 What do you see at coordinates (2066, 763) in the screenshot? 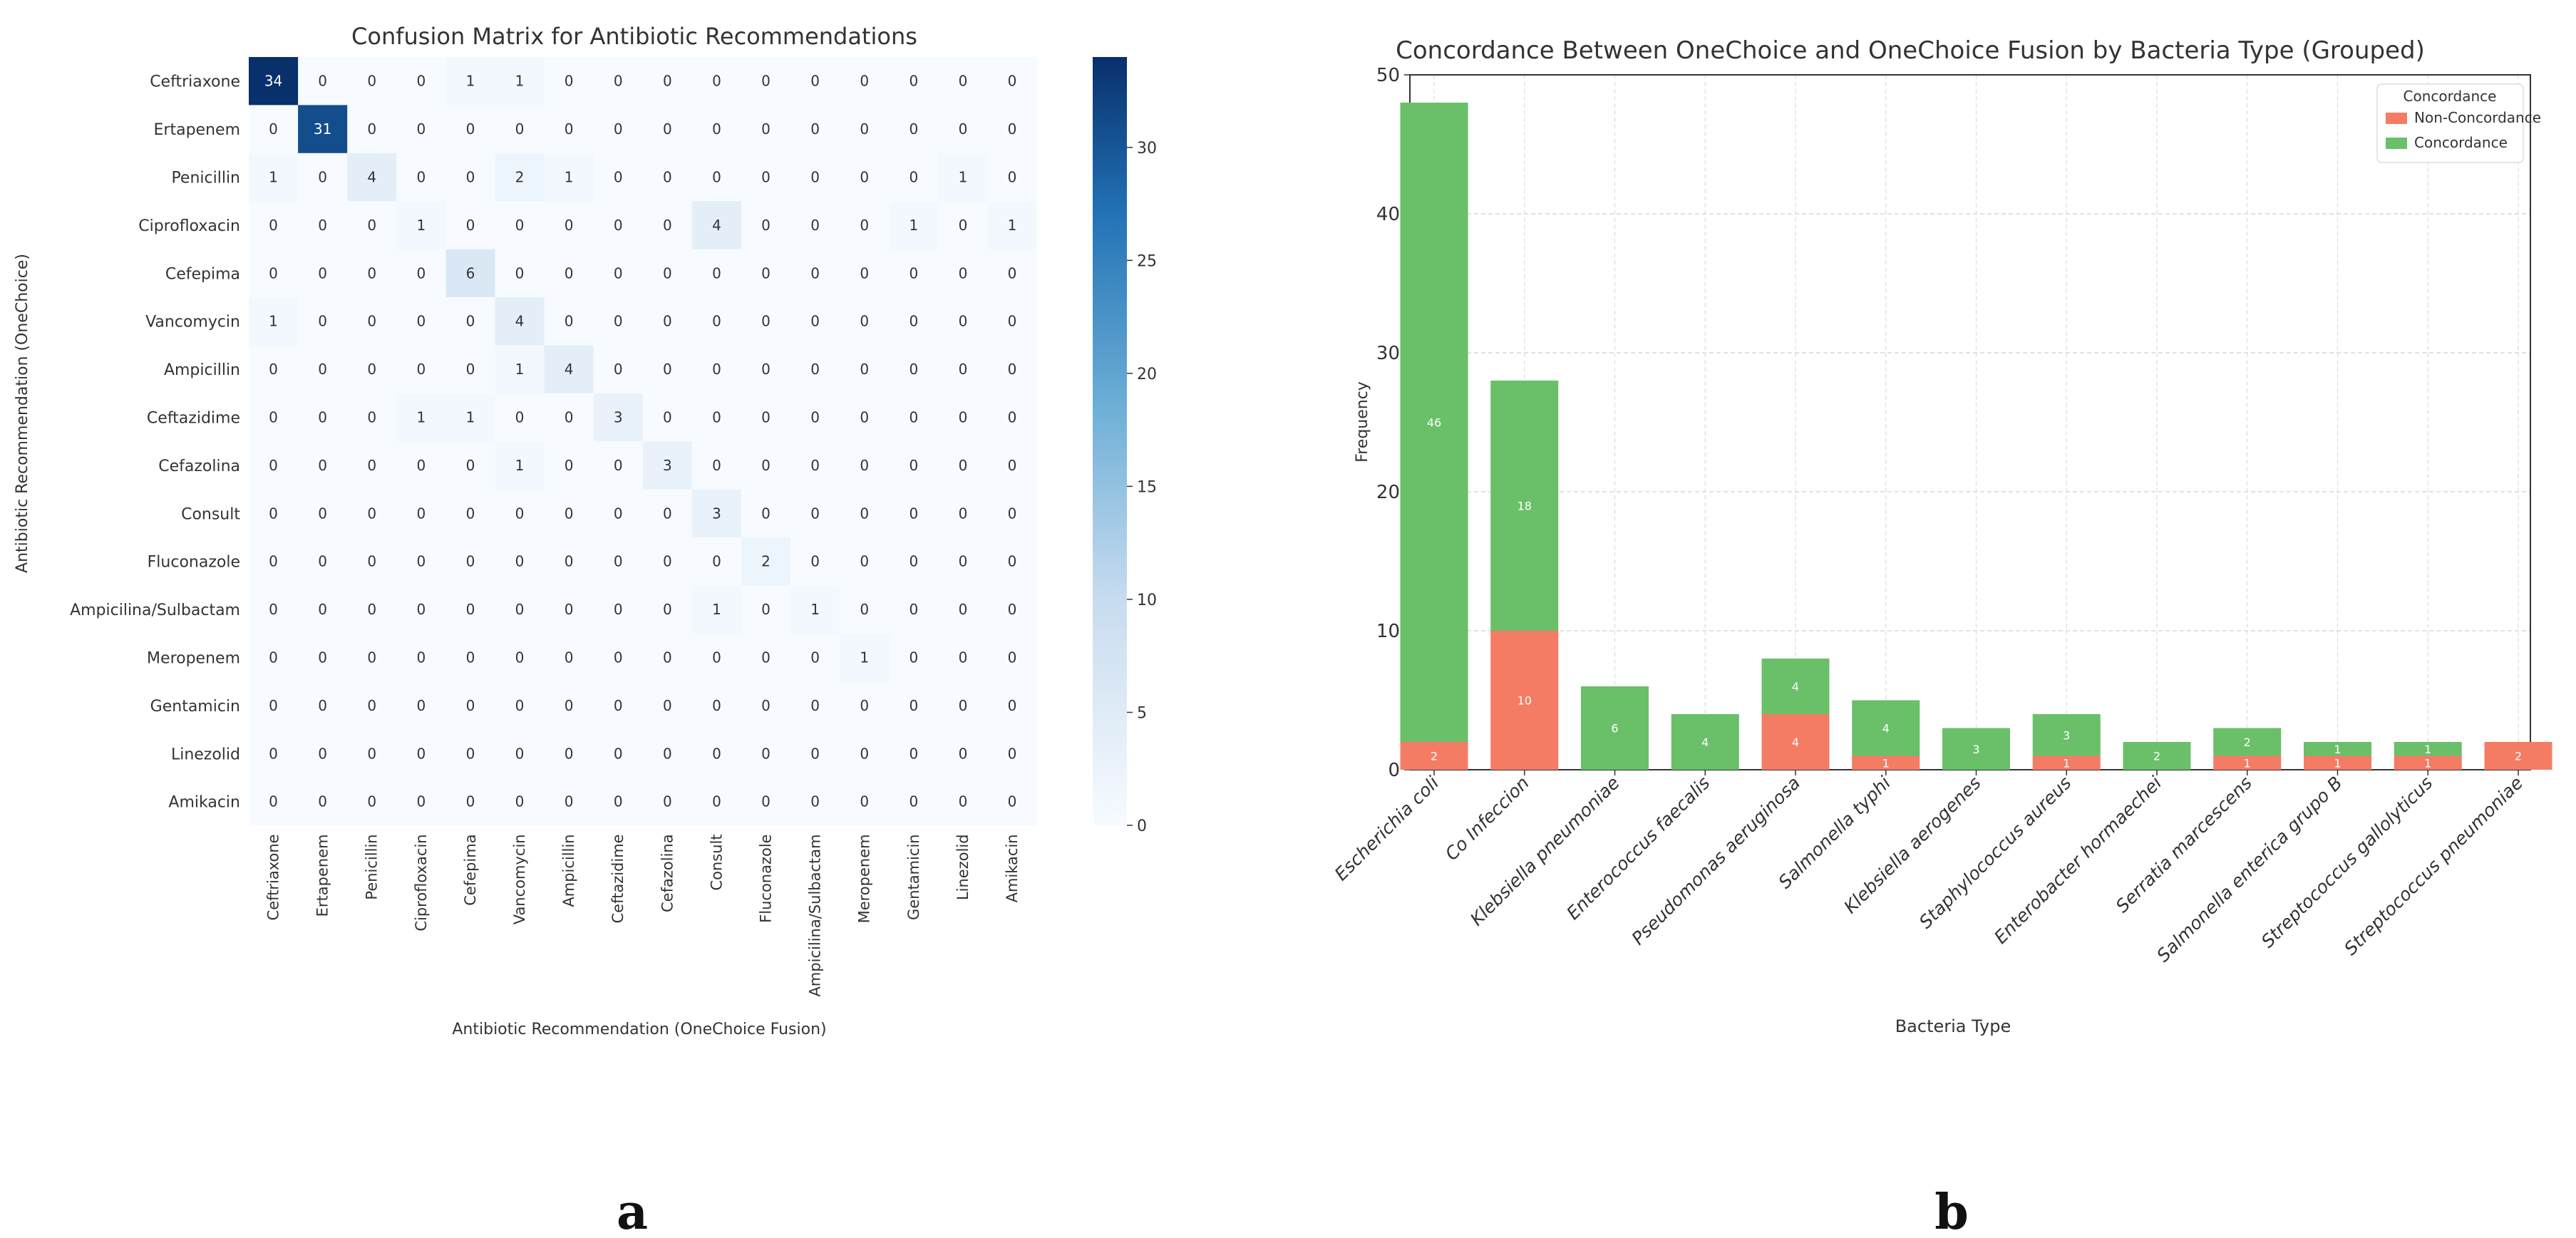
I see `bar-value-label: 1` at bounding box center [2066, 763].